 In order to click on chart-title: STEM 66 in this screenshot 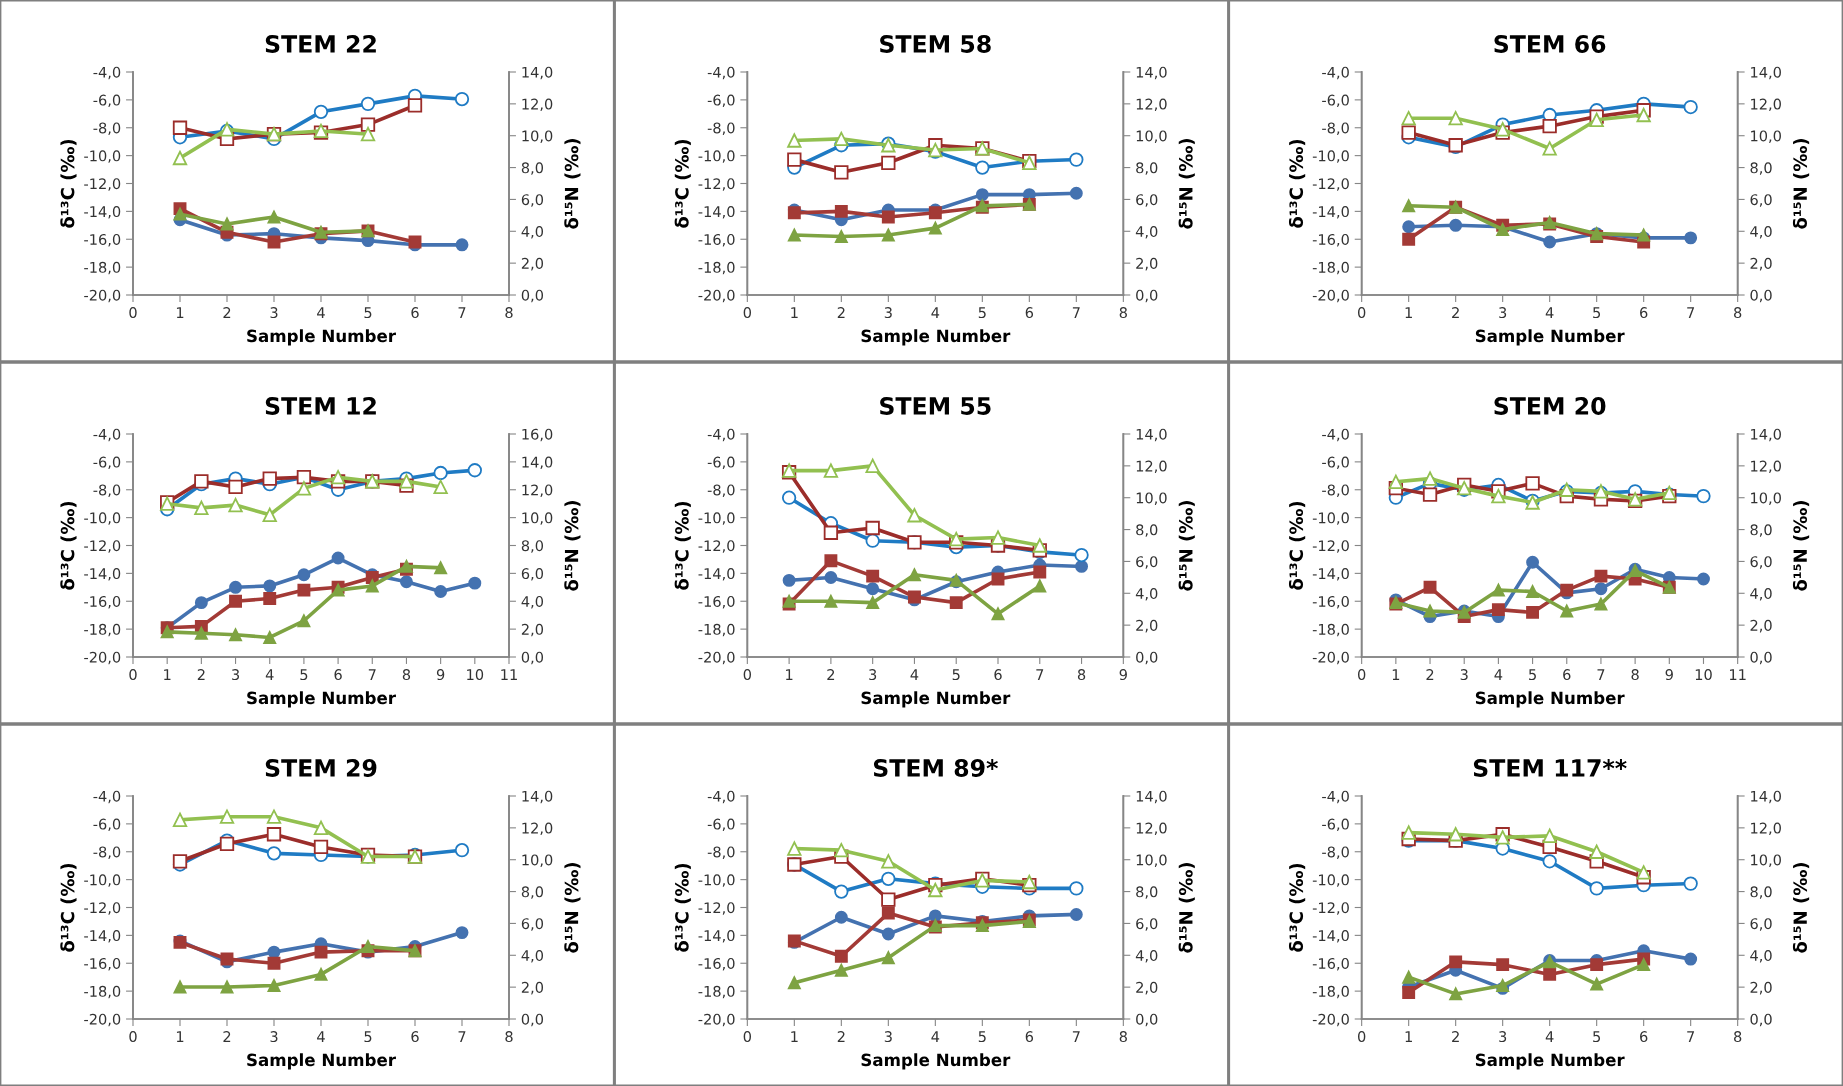, I will do `click(1550, 44)`.